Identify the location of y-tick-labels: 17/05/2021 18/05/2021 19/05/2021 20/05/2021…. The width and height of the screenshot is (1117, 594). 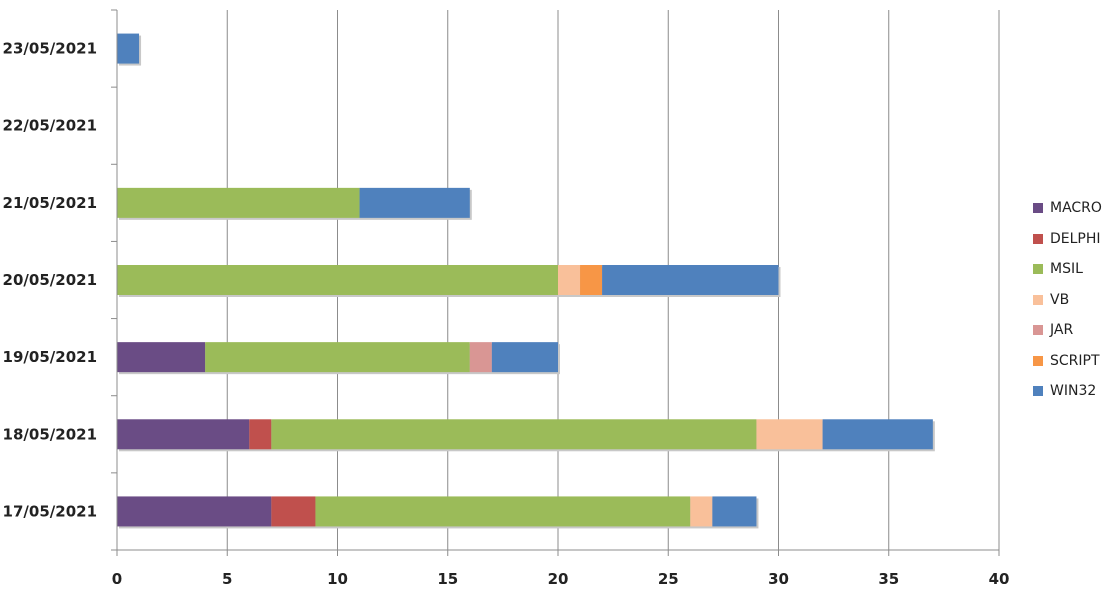
(50, 280).